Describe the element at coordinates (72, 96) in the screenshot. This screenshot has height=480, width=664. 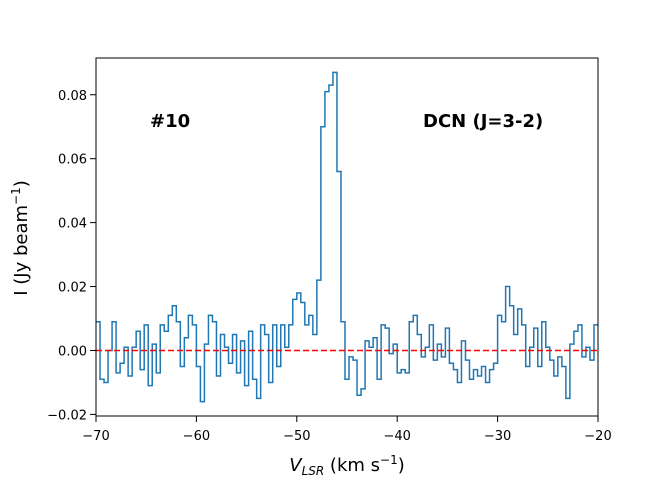
I see `y-tick-label: 0.08` at that location.